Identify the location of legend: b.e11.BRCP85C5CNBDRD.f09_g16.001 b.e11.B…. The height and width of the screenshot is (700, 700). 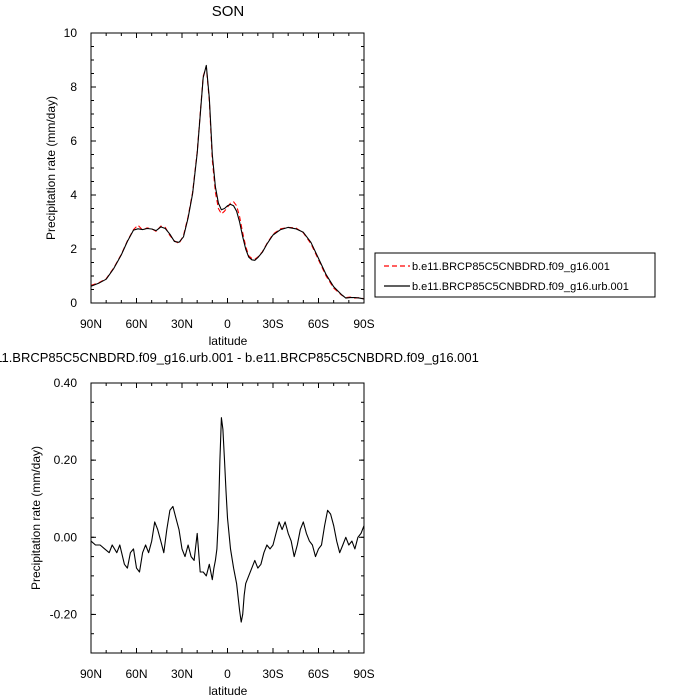
(515, 275).